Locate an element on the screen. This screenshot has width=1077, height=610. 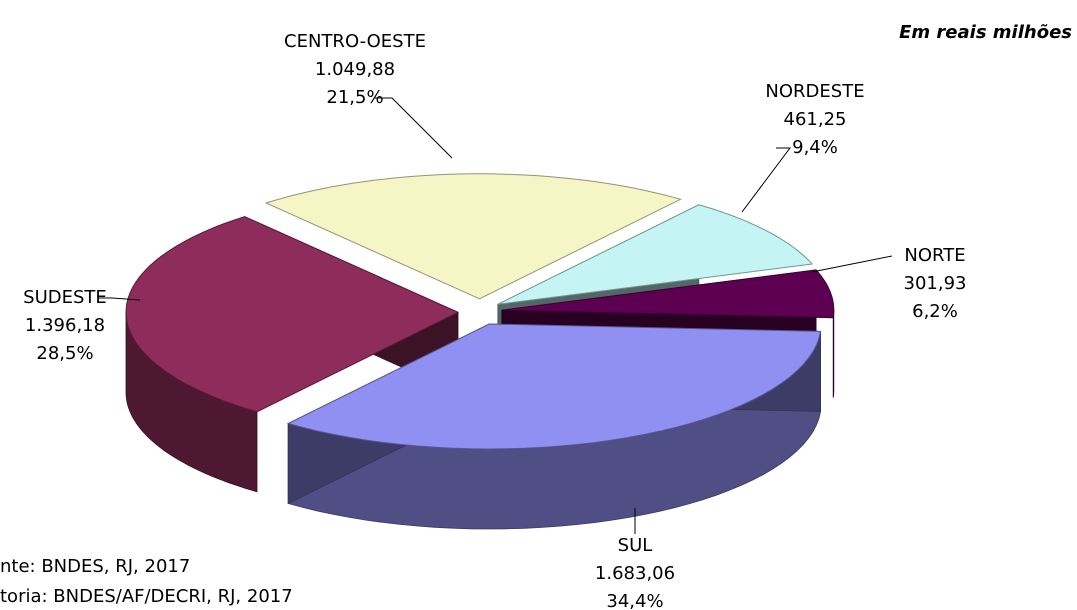
value-label: 1.049,88 is located at coordinates (355, 69).